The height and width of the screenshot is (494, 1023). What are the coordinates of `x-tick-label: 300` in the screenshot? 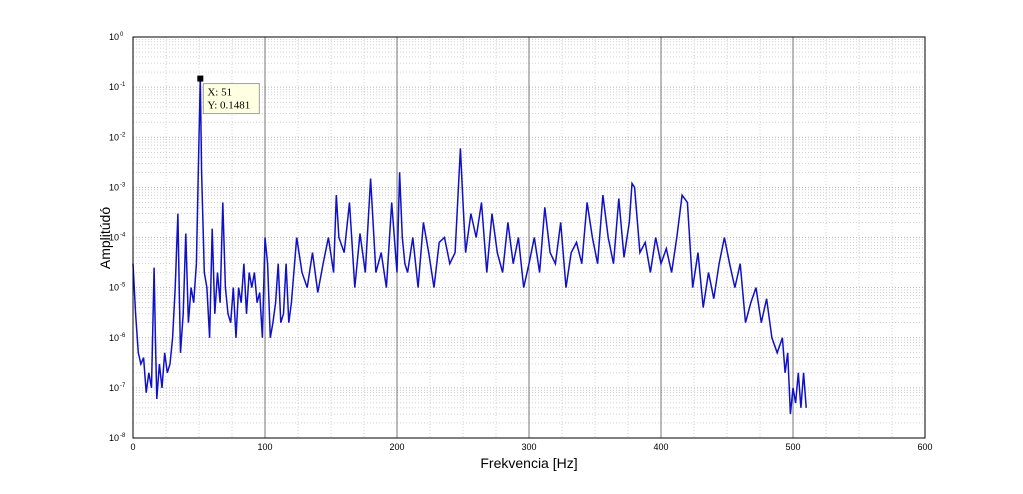 It's located at (528, 447).